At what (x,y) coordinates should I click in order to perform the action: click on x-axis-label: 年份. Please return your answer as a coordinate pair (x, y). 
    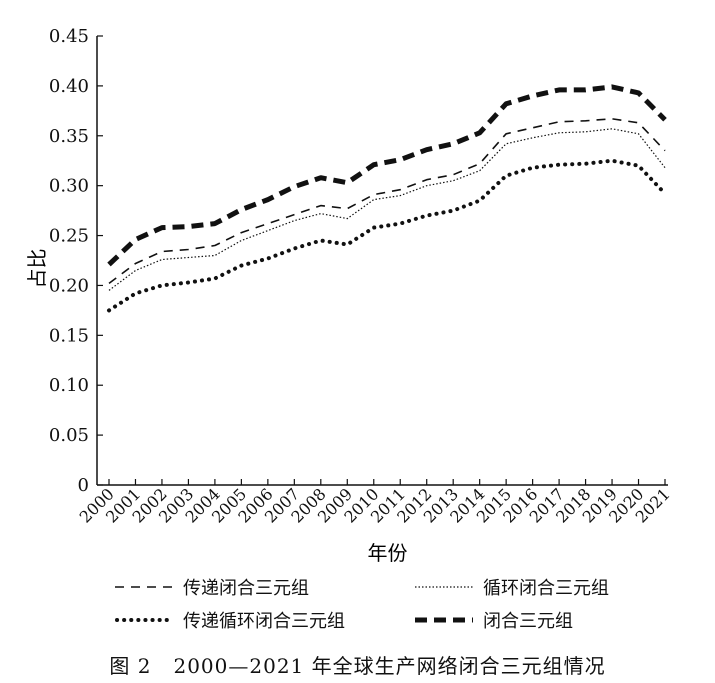
    Looking at the image, I should click on (388, 553).